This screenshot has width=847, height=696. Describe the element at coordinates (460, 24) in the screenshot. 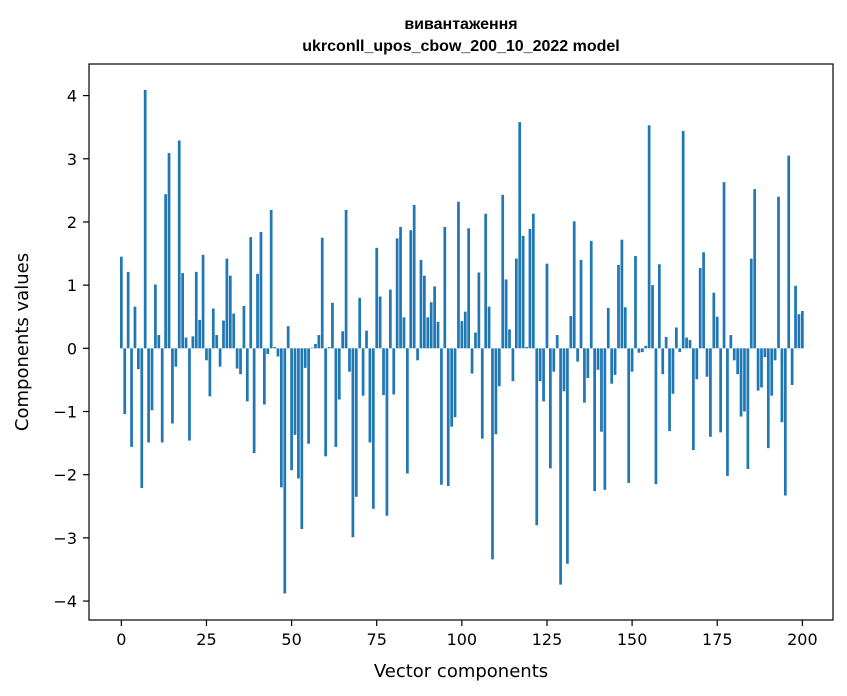

I see `chart-title: вивантаження` at that location.